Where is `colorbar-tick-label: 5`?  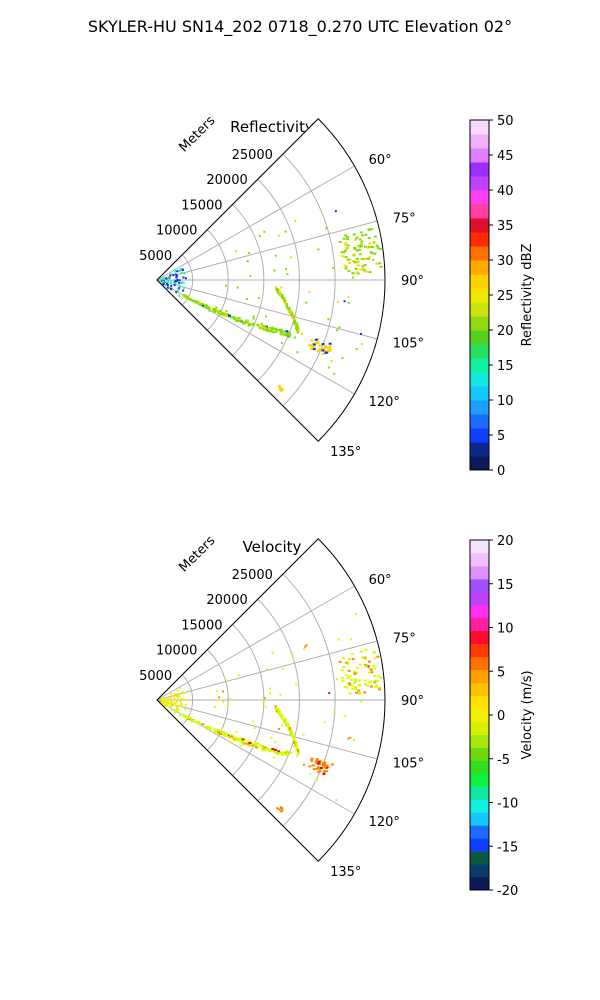 colorbar-tick-label: 5 is located at coordinates (501, 436).